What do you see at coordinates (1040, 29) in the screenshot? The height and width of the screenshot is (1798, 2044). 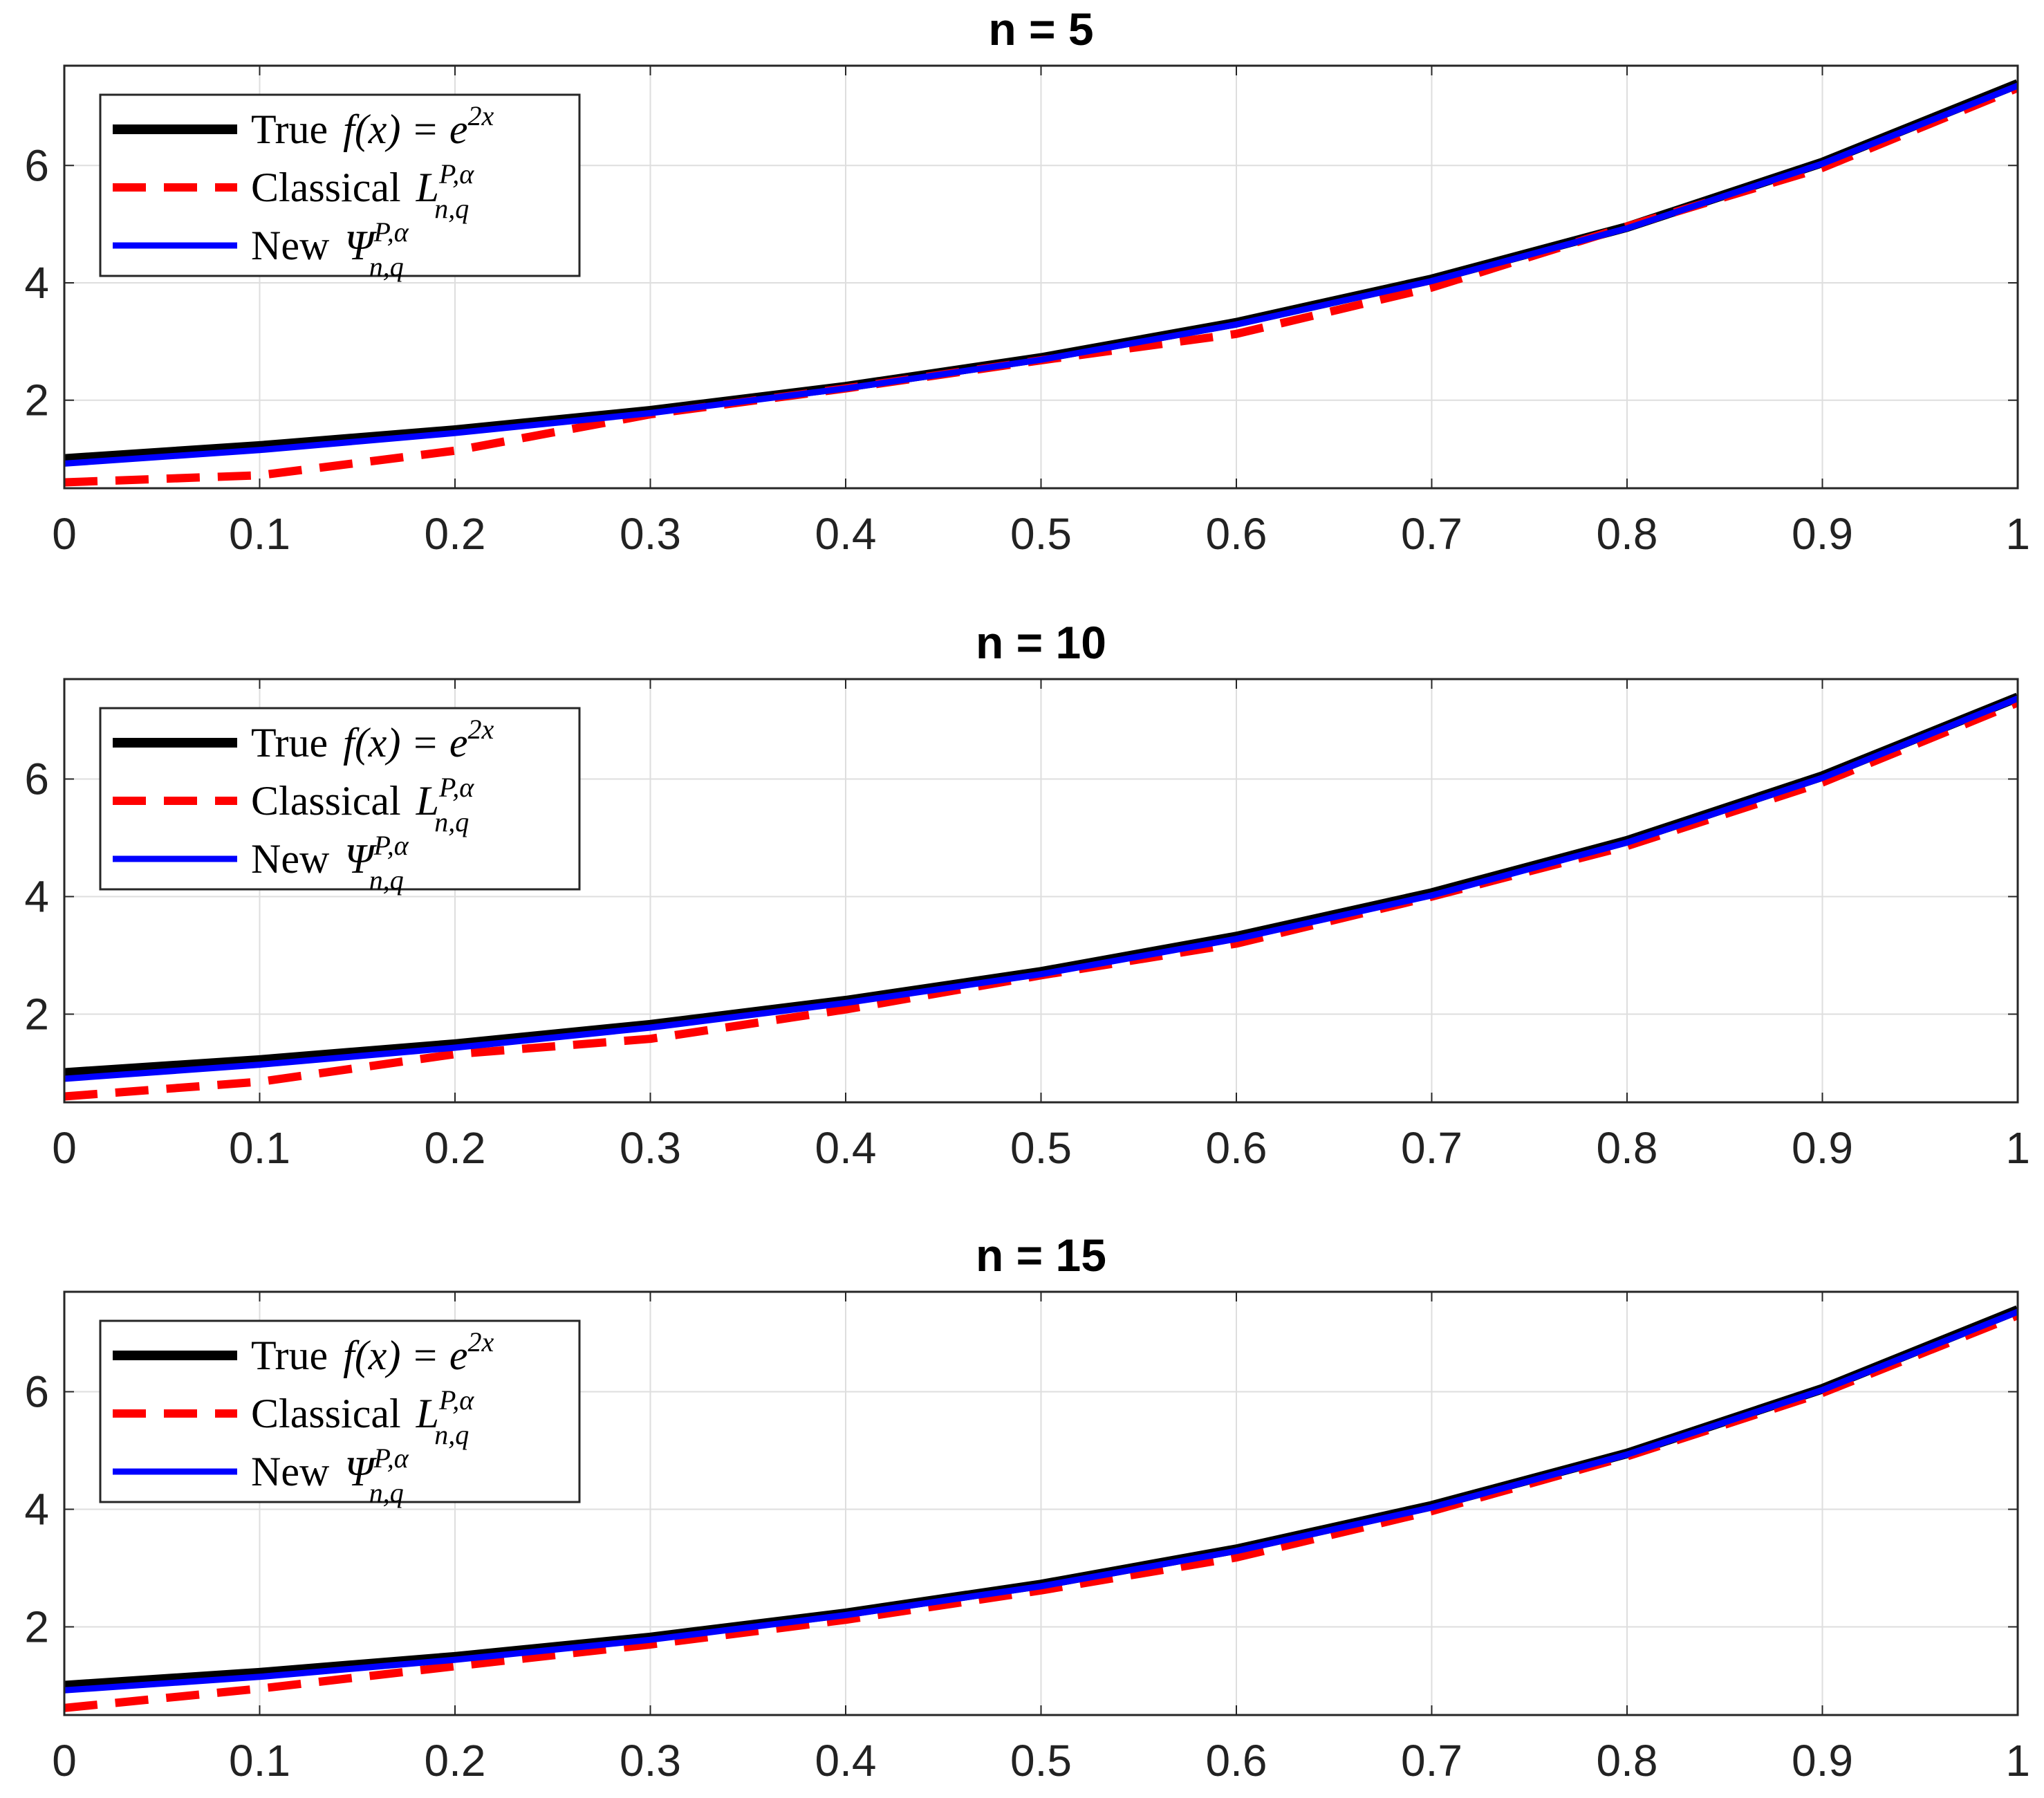 I see `chart-title: n = 5` at bounding box center [1040, 29].